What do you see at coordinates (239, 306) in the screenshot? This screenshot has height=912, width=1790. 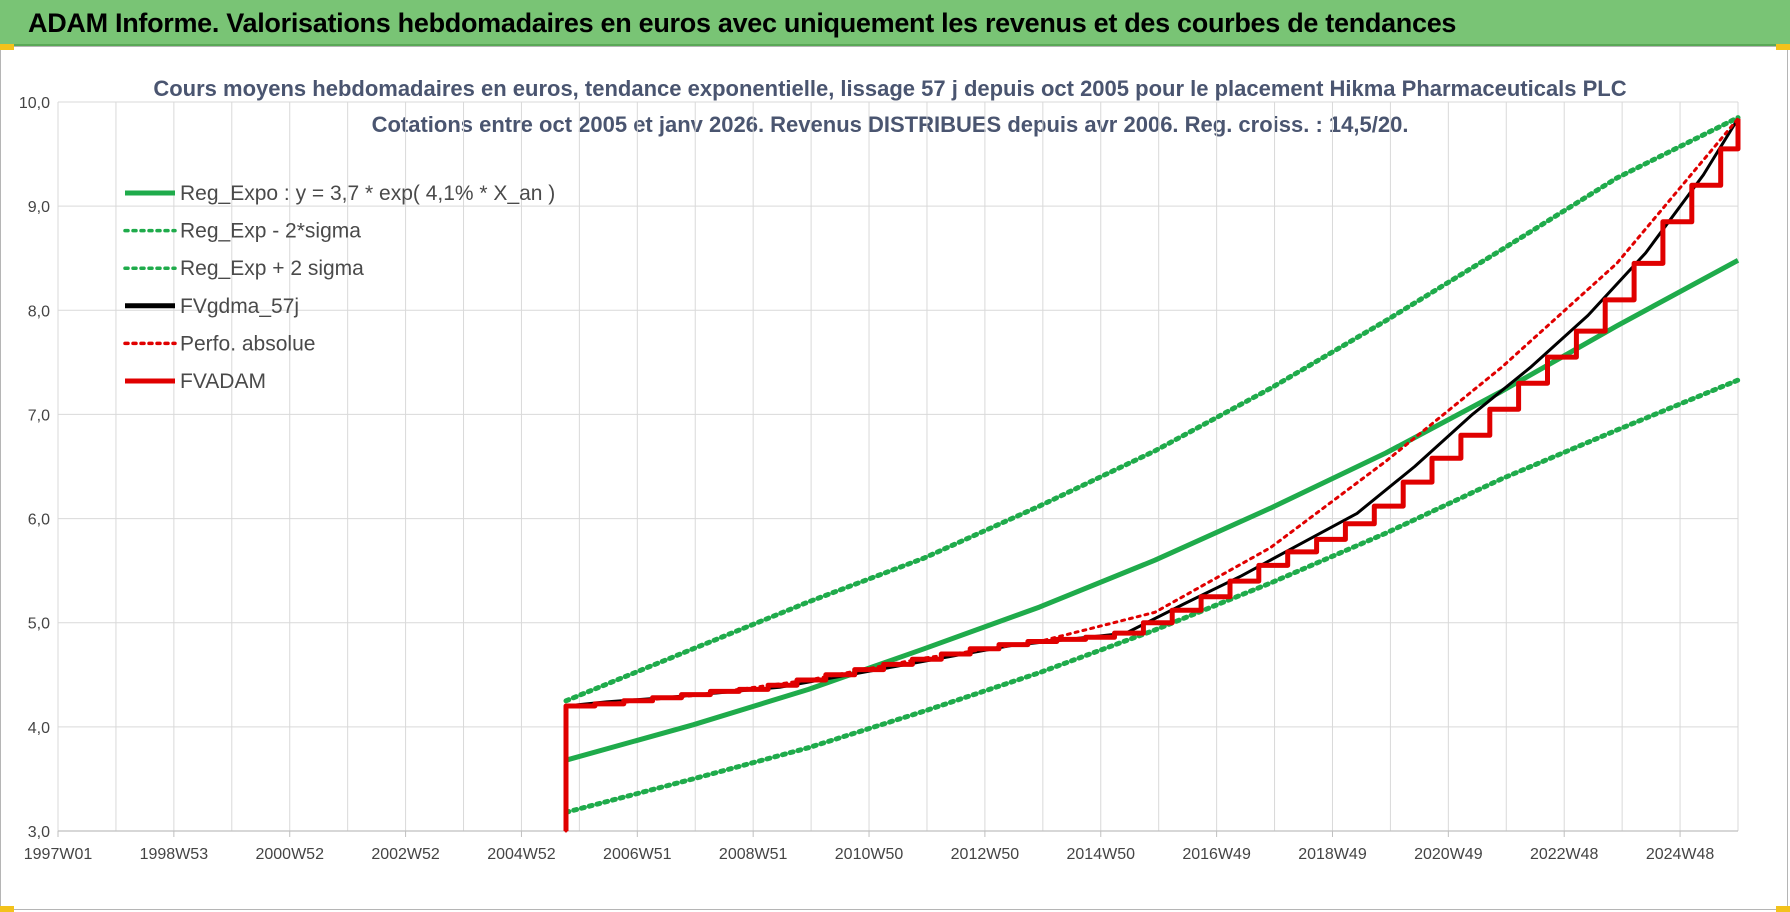 I see `legend-label: FVgdma_57j` at bounding box center [239, 306].